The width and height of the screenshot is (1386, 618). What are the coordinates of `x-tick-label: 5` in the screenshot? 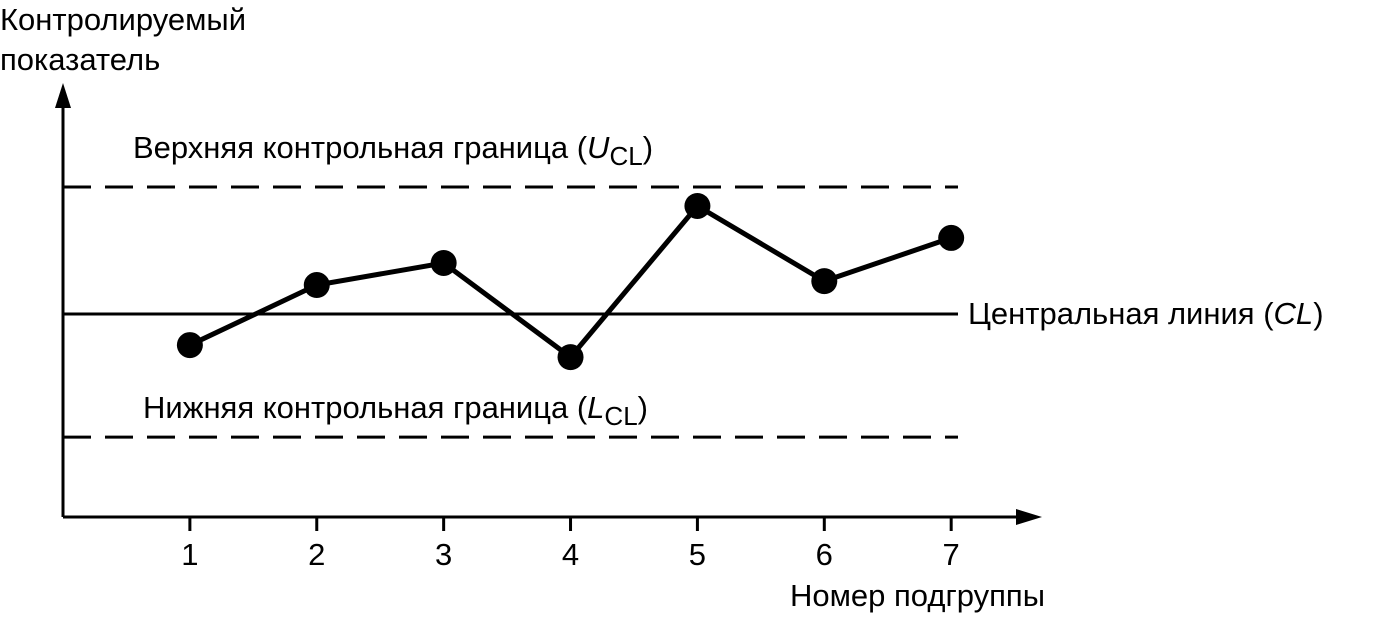 It's located at (697, 554).